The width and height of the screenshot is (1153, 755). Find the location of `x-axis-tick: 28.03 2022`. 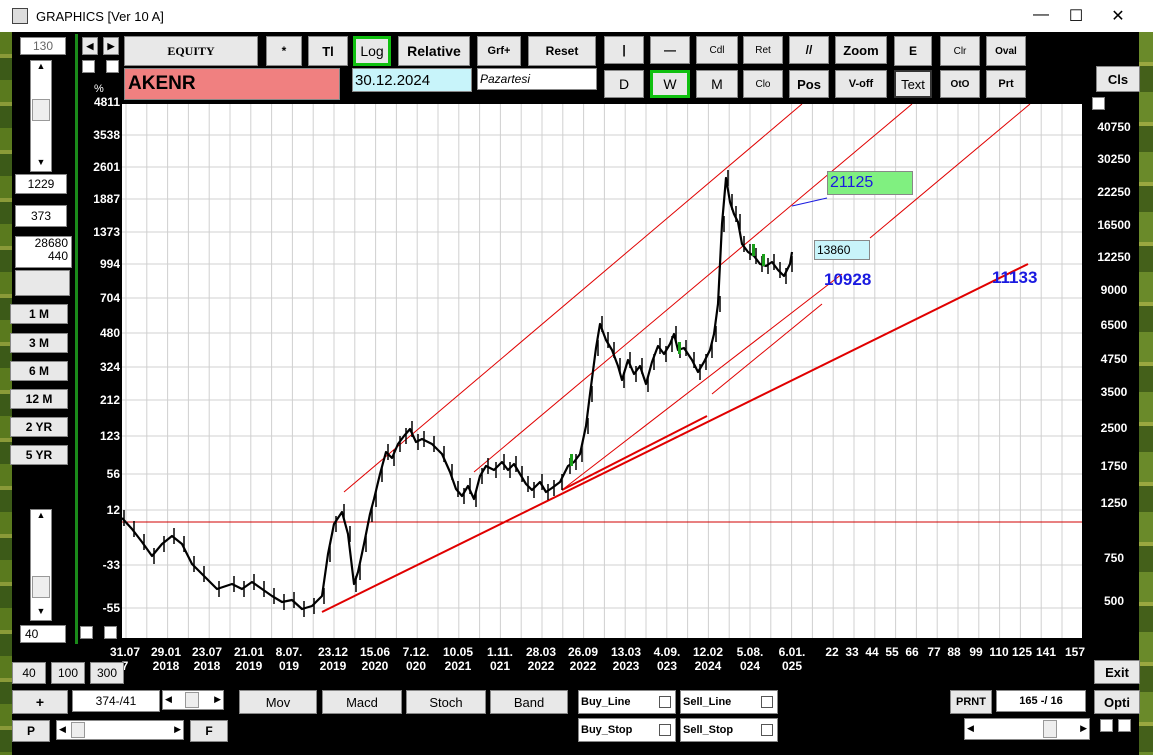

x-axis-tick: 28.03 2022 is located at coordinates (541, 659).